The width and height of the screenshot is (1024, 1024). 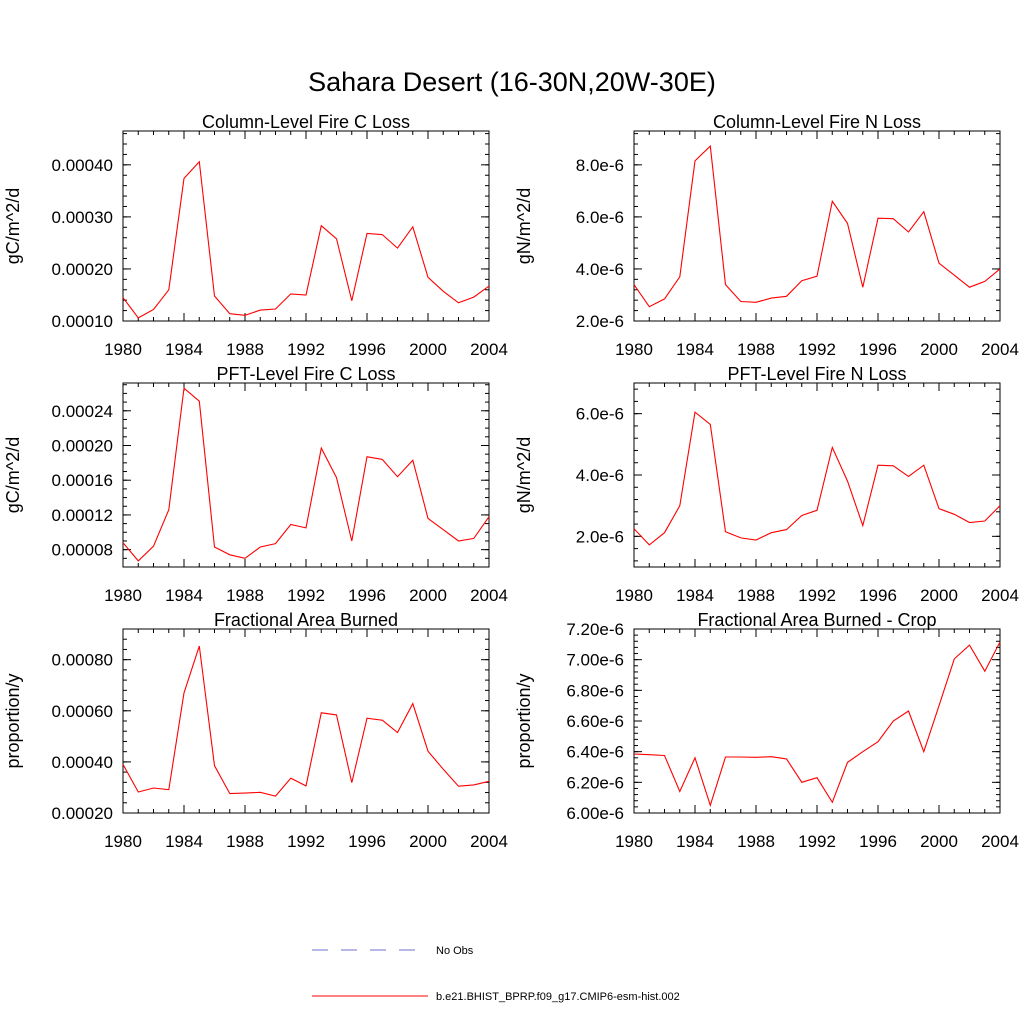 What do you see at coordinates (305, 374) in the screenshot?
I see `panel-title: PFT-Level Fire C Loss` at bounding box center [305, 374].